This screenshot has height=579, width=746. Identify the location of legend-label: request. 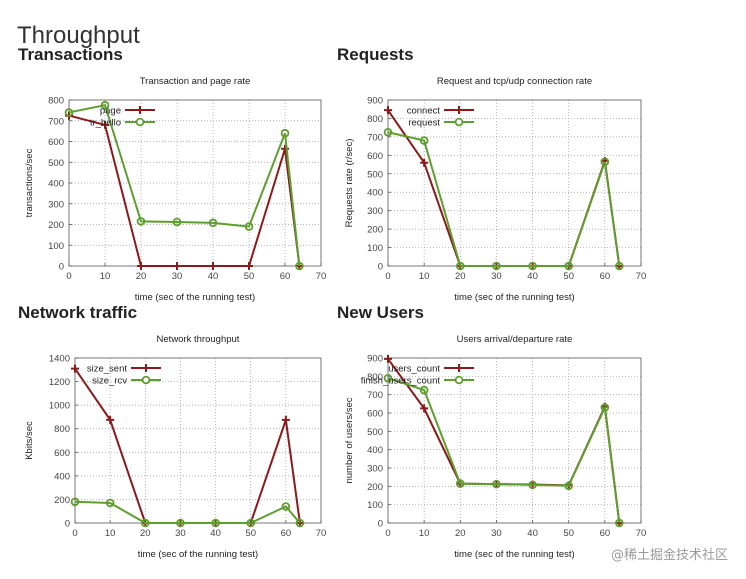
(424, 123).